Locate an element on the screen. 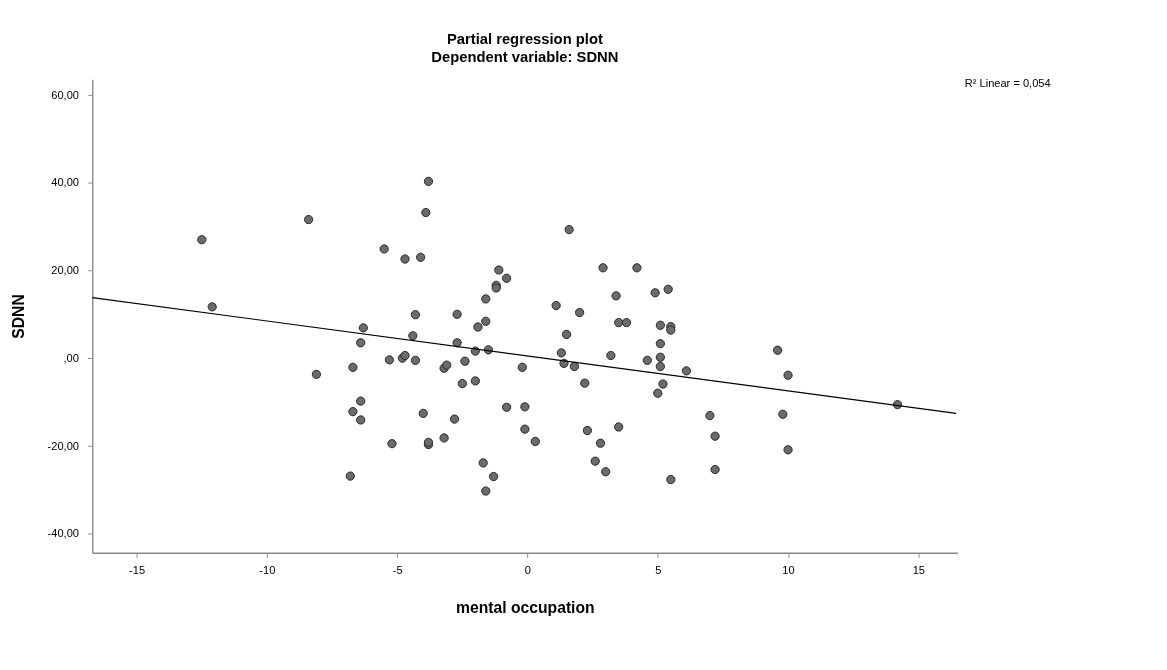 The height and width of the screenshot is (670, 1167). y-tick-label: -20,00 is located at coordinates (63, 445).